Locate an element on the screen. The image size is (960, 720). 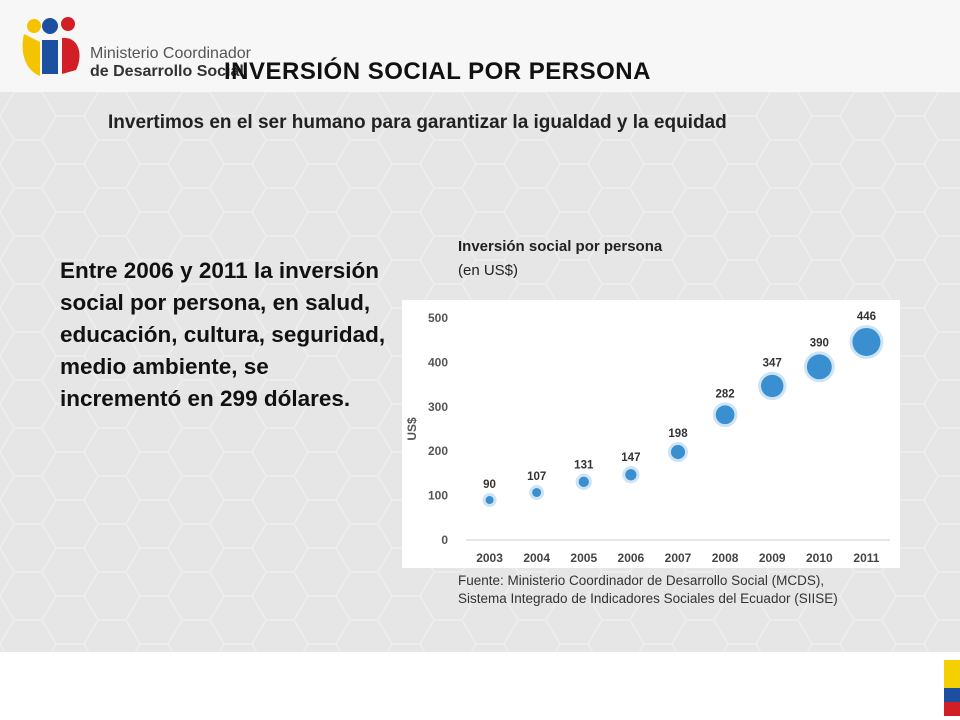
data-label: 198 is located at coordinates (678, 434).